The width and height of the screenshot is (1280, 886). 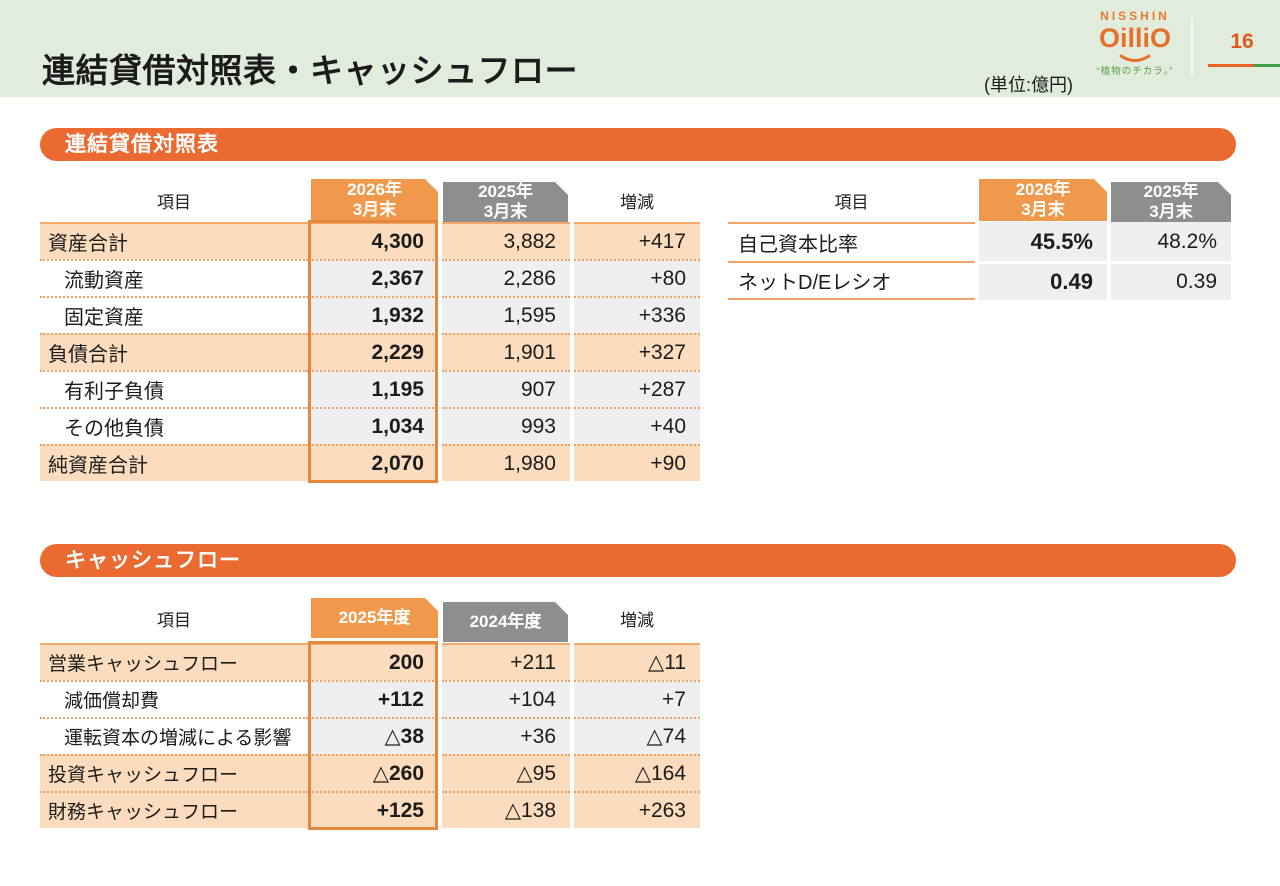 What do you see at coordinates (506, 240) in the screenshot?
I see `value-prior: 3,882` at bounding box center [506, 240].